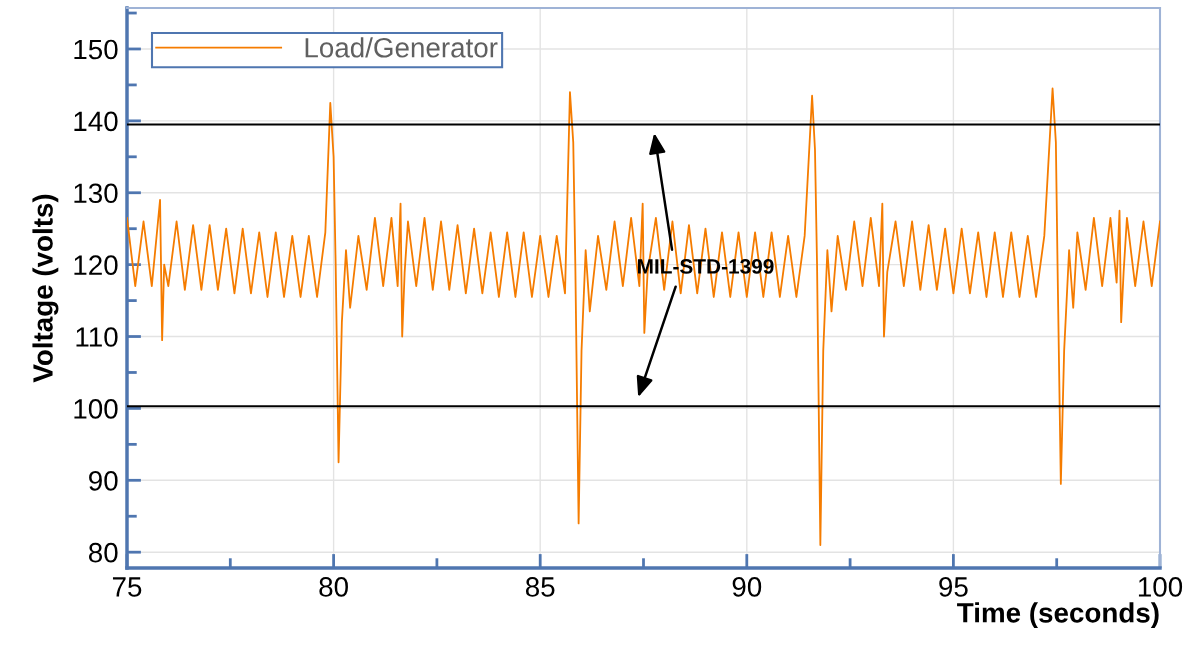 This screenshot has width=1193, height=655. Describe the element at coordinates (540, 587) in the screenshot. I see `x-tick-label: 85` at that location.